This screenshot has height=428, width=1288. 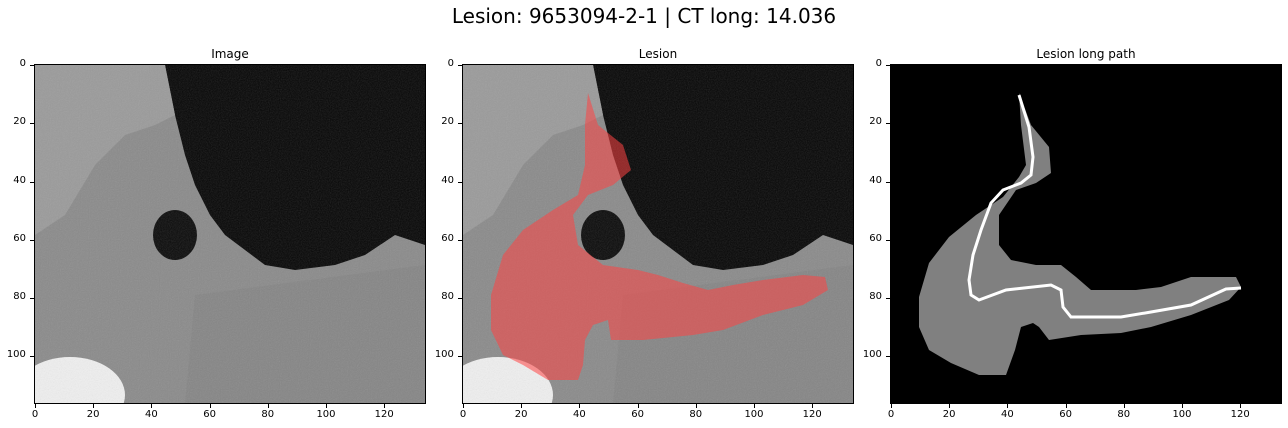 What do you see at coordinates (644, 16) in the screenshot?
I see `figure-title: Lesion: 9653094-2-1 | CT long: 14.036` at bounding box center [644, 16].